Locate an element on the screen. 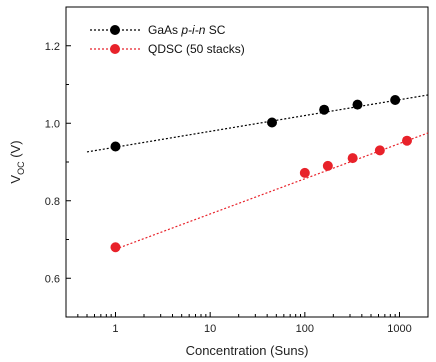  y-tick-label: 0.6 is located at coordinates (52, 279).